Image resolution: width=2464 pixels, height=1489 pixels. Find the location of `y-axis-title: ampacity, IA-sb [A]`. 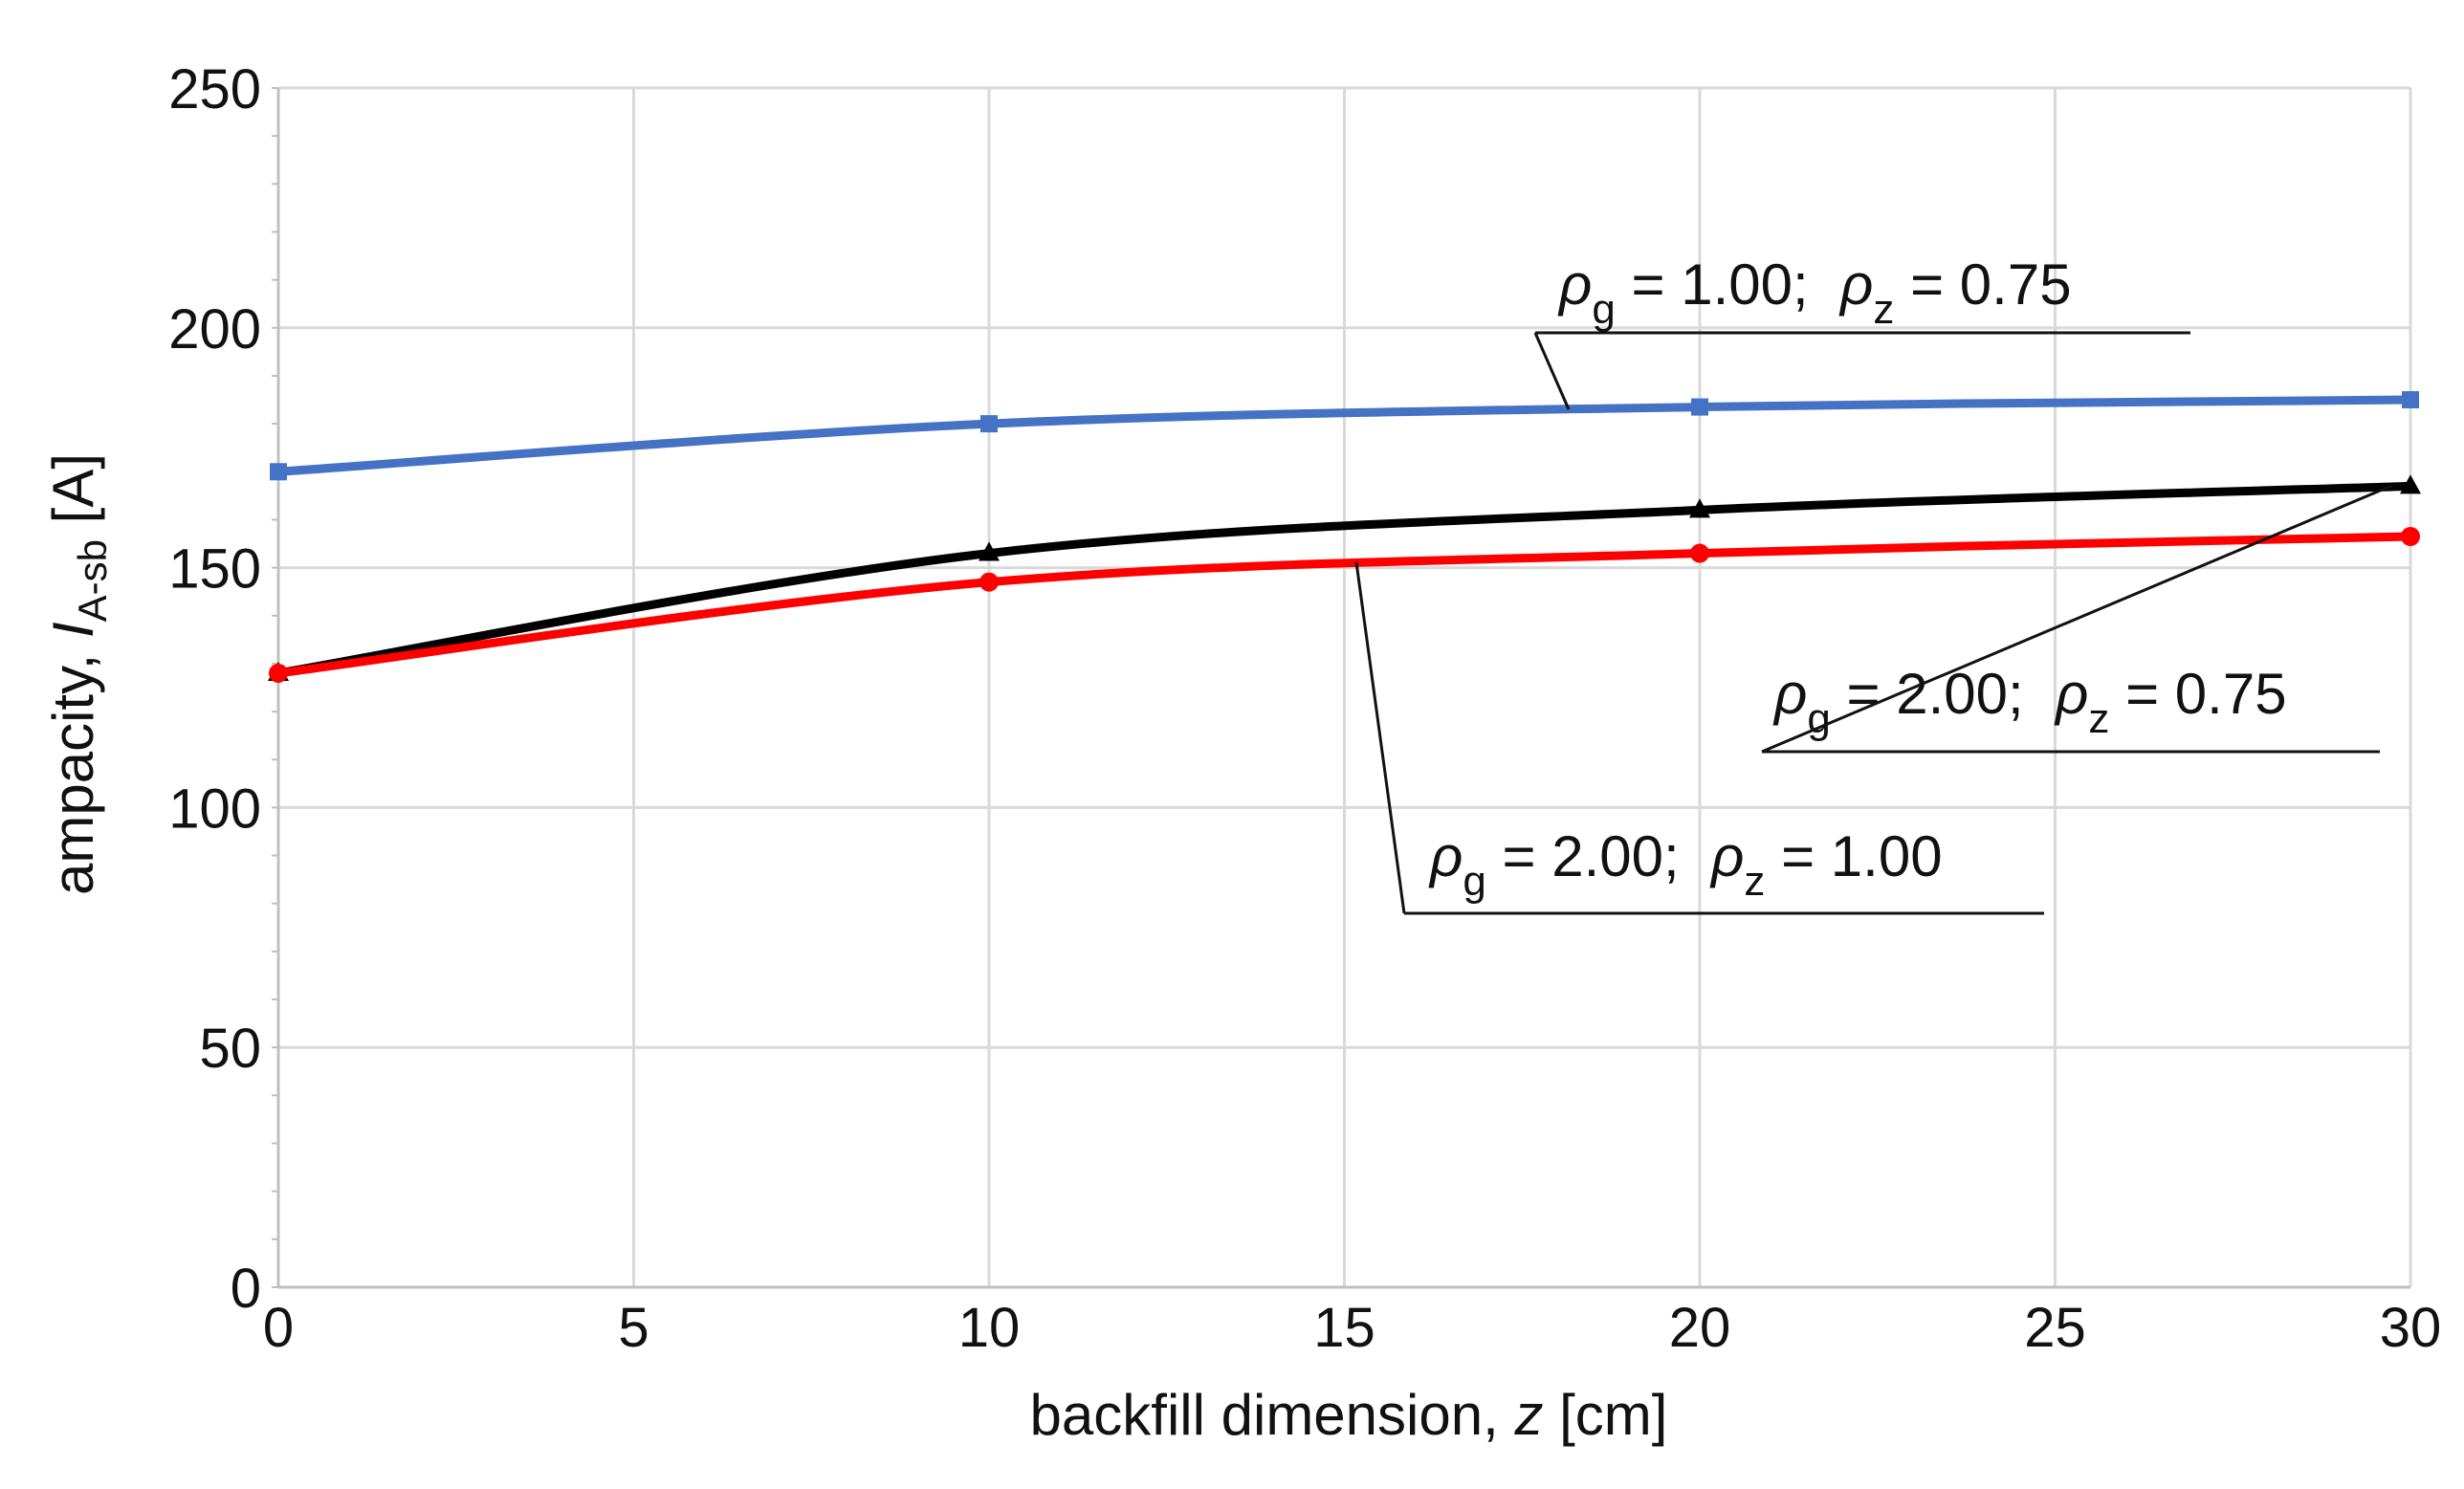

y-axis-title: ampacity, IA-sb [A] is located at coordinates (78, 674).